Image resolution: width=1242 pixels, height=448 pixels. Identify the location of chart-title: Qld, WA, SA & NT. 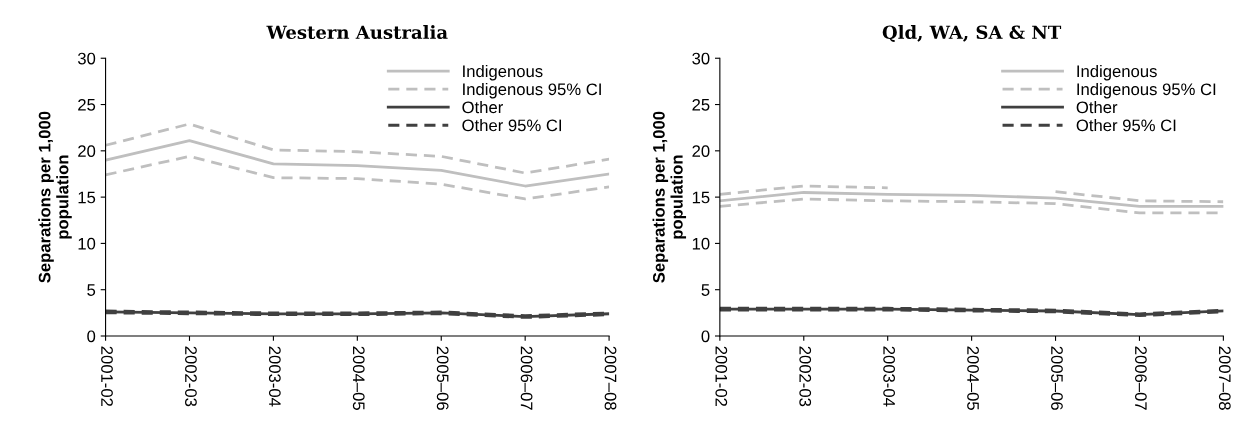
(972, 34).